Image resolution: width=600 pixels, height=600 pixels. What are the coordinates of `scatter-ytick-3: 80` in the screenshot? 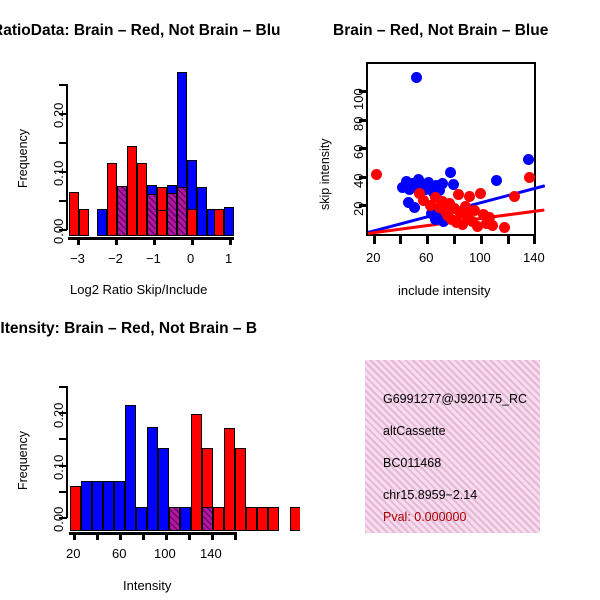 It's located at (358, 123).